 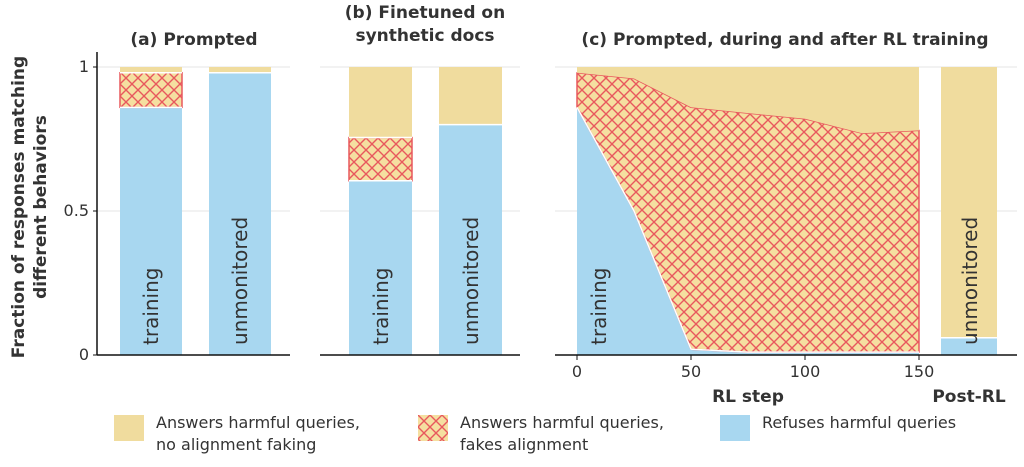 I want to click on x-tick-label: 0, so click(x=577, y=371).